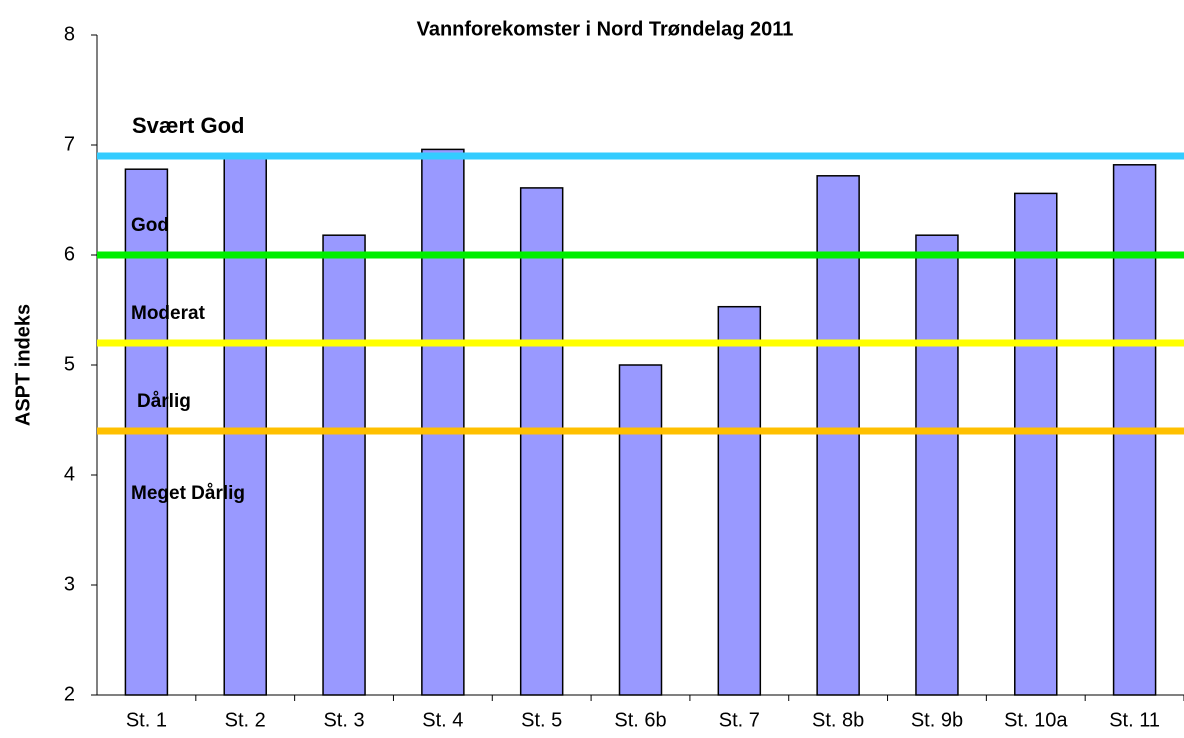 Image resolution: width=1184 pixels, height=738 pixels. Describe the element at coordinates (739, 720) in the screenshot. I see `x-tick-label: St. 7` at that location.